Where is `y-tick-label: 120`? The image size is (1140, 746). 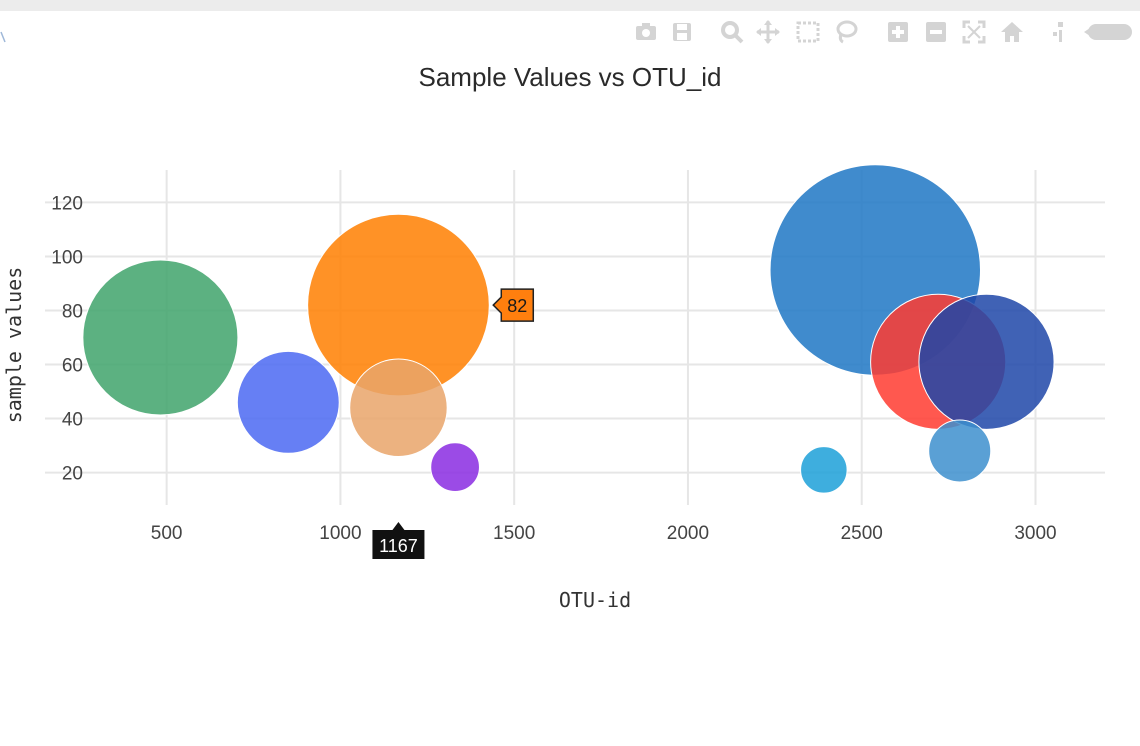 y-tick-label: 120 is located at coordinates (67, 203).